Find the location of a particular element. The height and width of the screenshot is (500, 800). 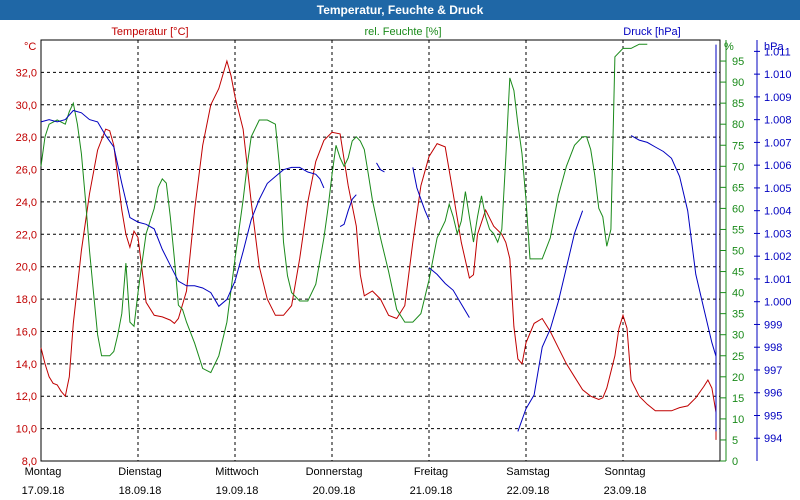

pressure-tick-label: 994 is located at coordinates (773, 439).